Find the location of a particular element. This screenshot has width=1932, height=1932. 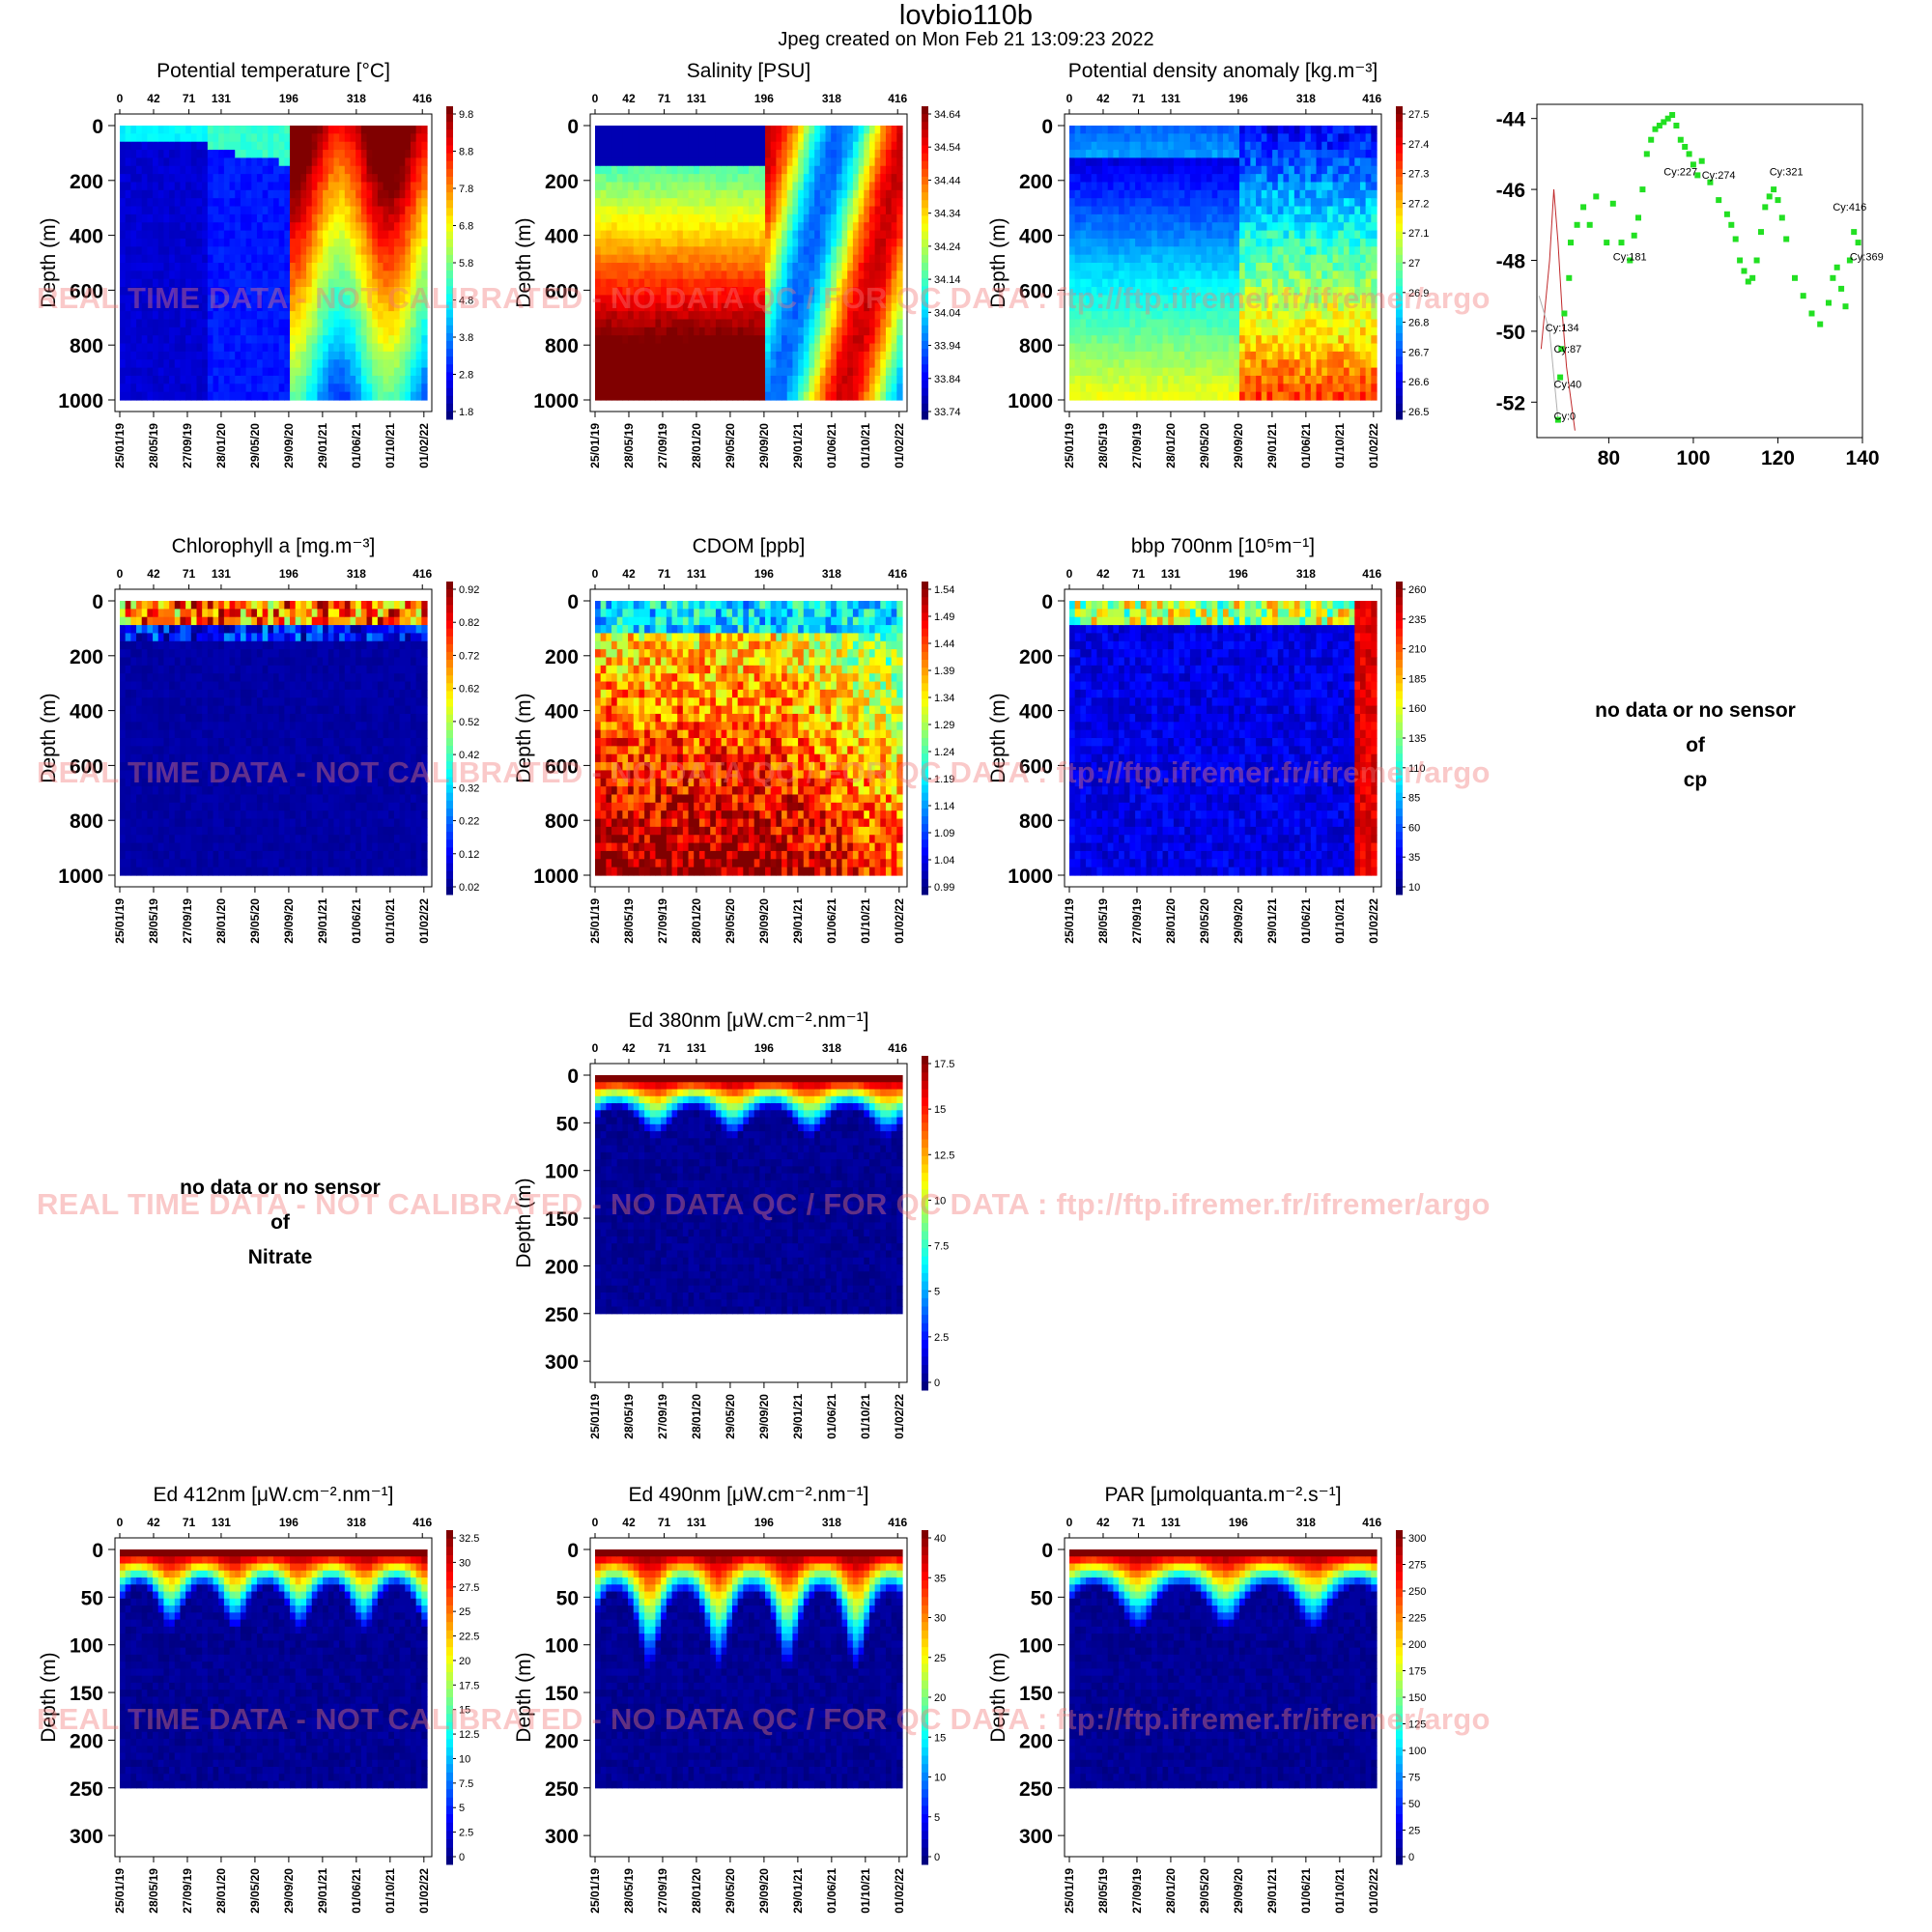

colorbar-label: 33.94 is located at coordinates (947, 347).